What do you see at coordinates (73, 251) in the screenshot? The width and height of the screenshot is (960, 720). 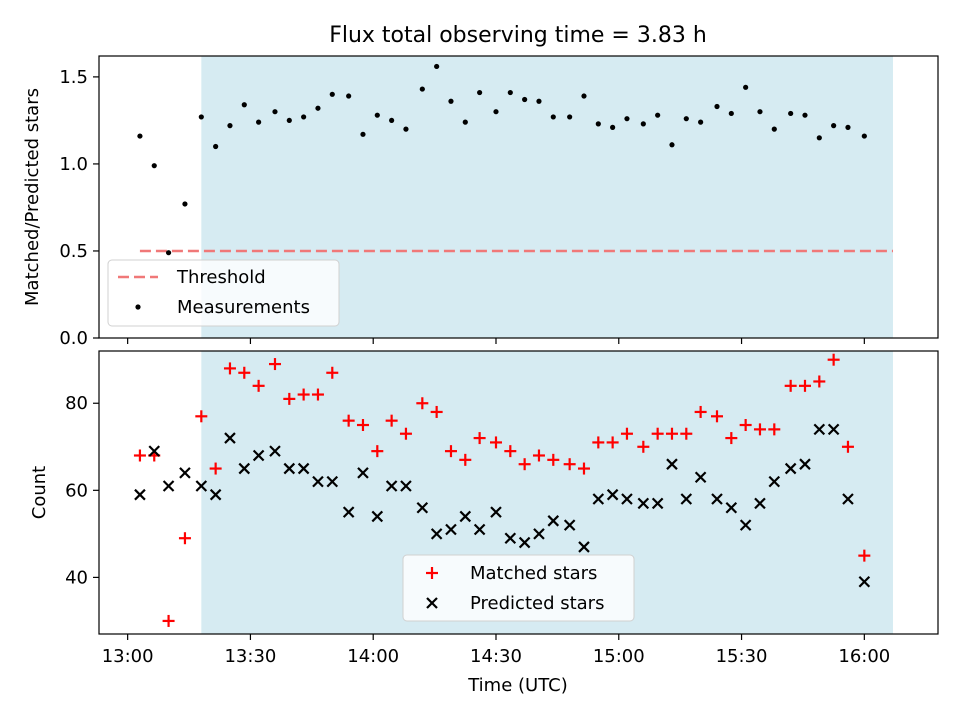 I see `y-tick-label: 0.5` at bounding box center [73, 251].